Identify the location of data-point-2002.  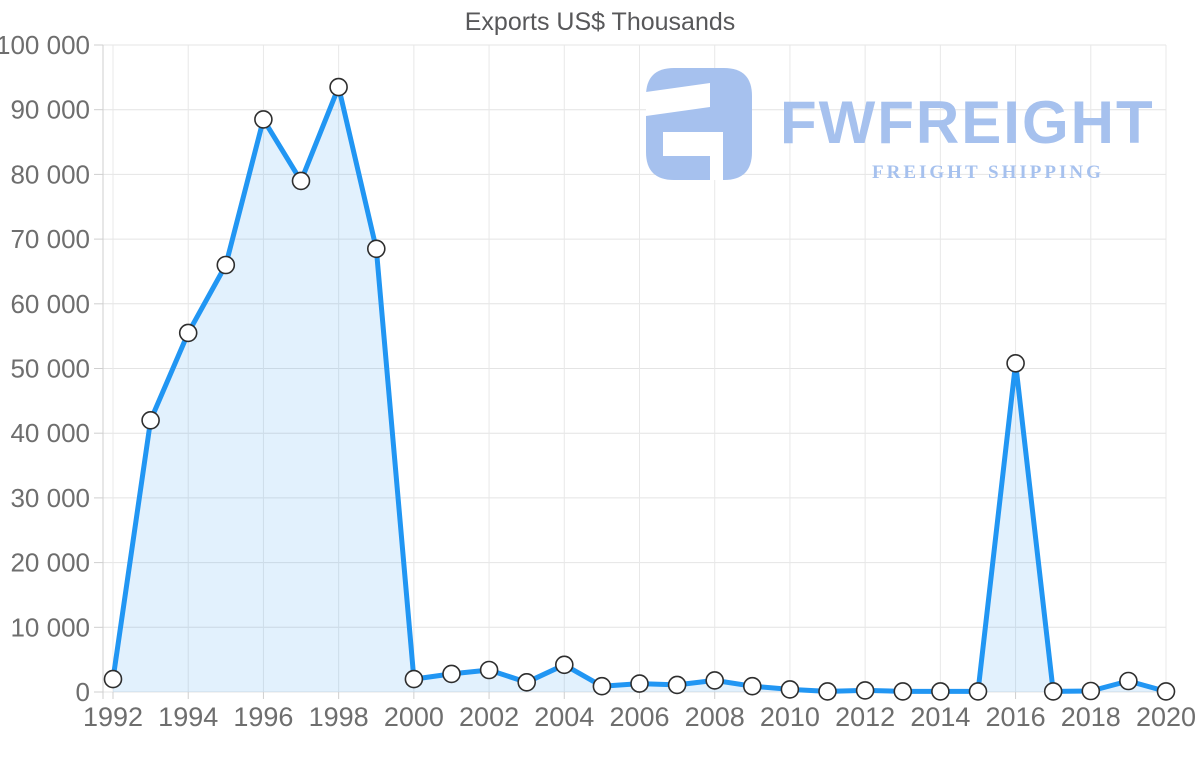
(489, 670).